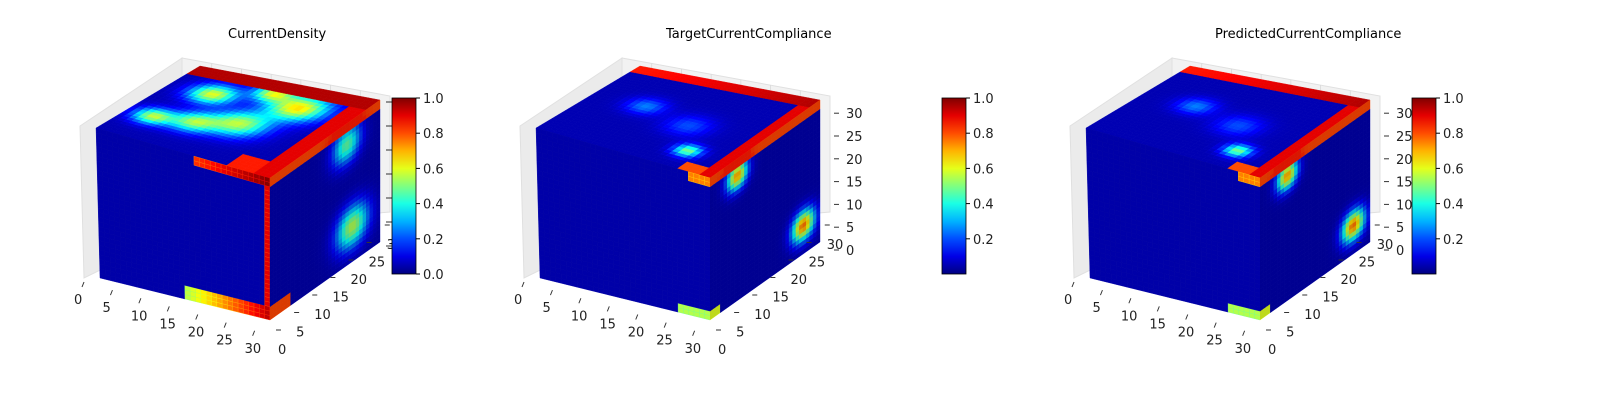  What do you see at coordinates (340, 298) in the screenshot?
I see `y-tick-label: 15` at bounding box center [340, 298].